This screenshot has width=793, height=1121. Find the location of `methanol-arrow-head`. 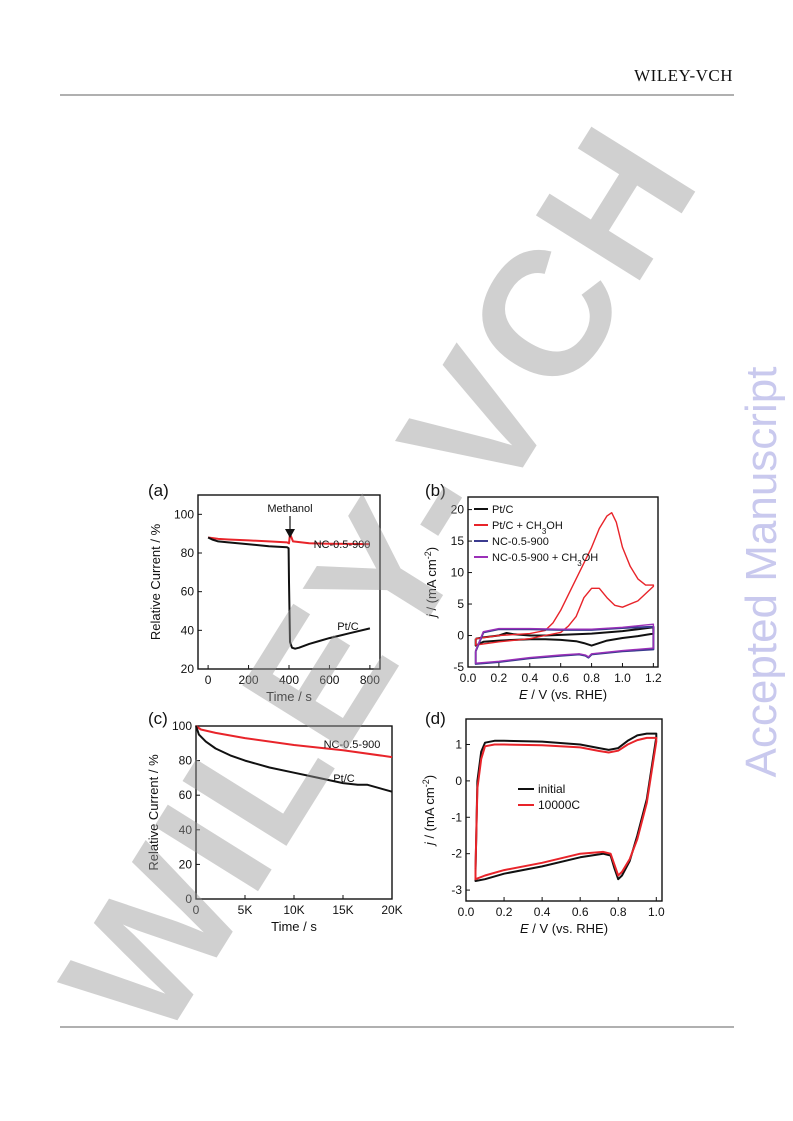

methanol-arrow-head is located at coordinates (290, 533).